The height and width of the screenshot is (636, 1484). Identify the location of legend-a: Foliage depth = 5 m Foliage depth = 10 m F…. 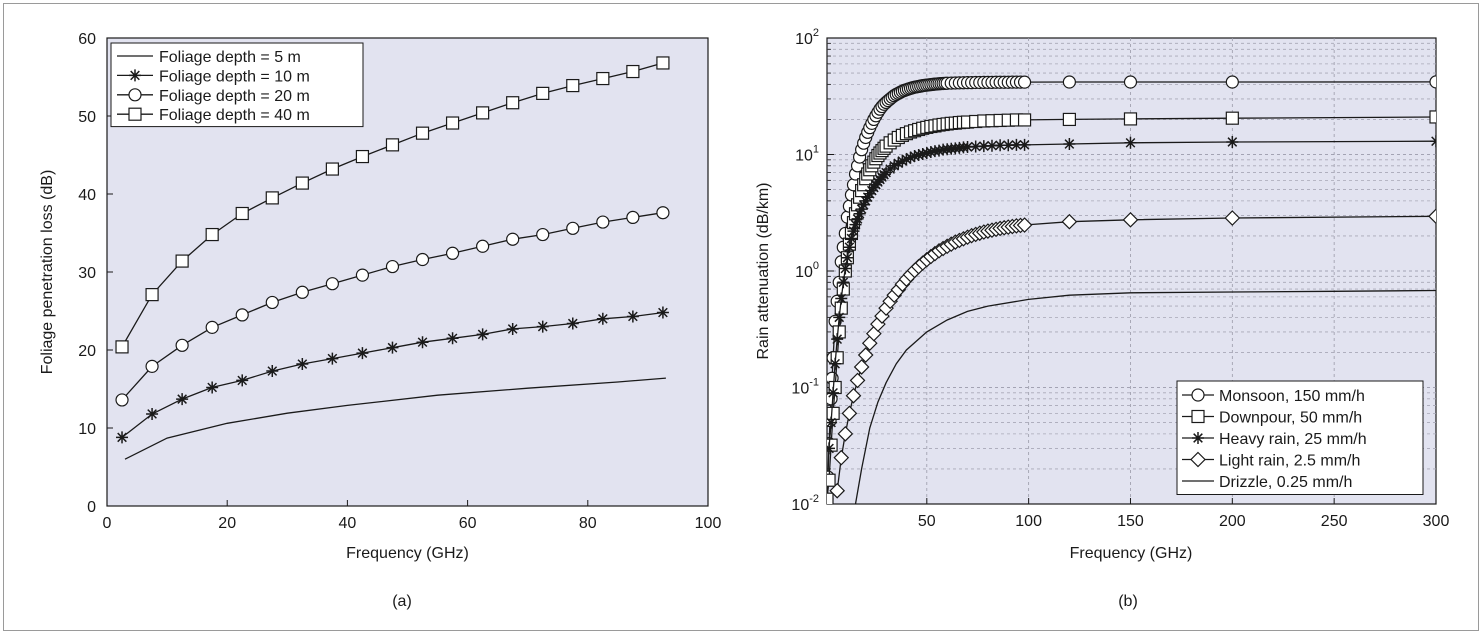
(237, 85).